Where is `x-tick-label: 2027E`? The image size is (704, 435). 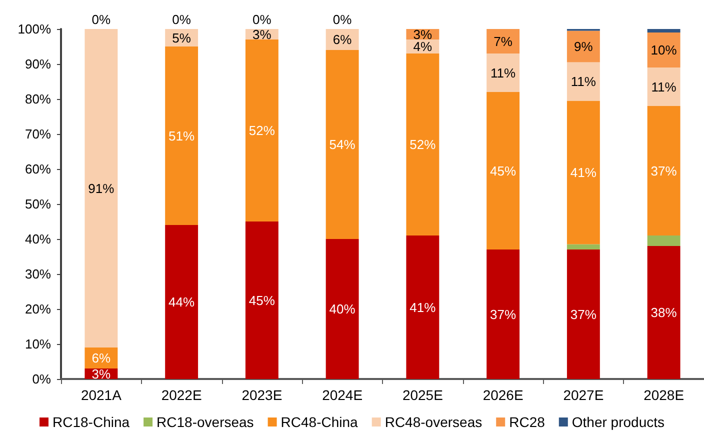 x-tick-label: 2027E is located at coordinates (583, 395).